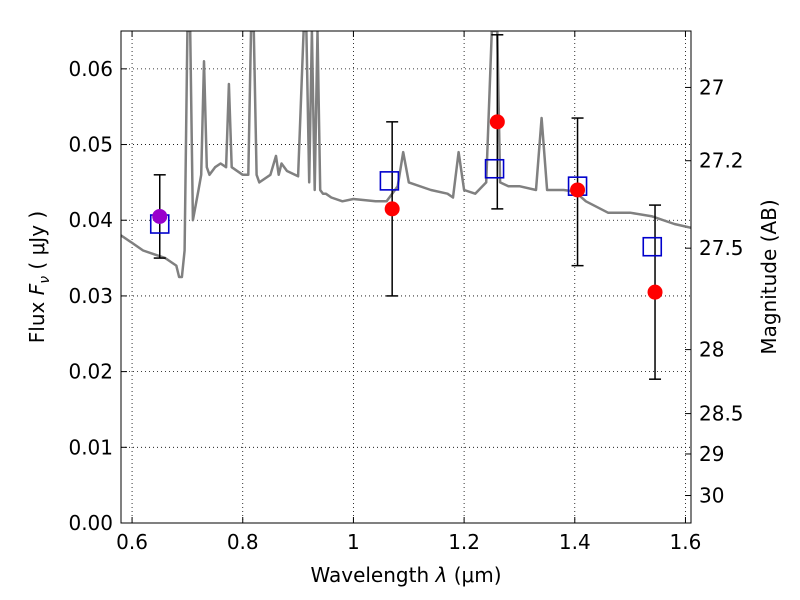 The height and width of the screenshot is (600, 800). Describe the element at coordinates (441, 575) in the screenshot. I see `x-axis-symbol: λ` at that location.